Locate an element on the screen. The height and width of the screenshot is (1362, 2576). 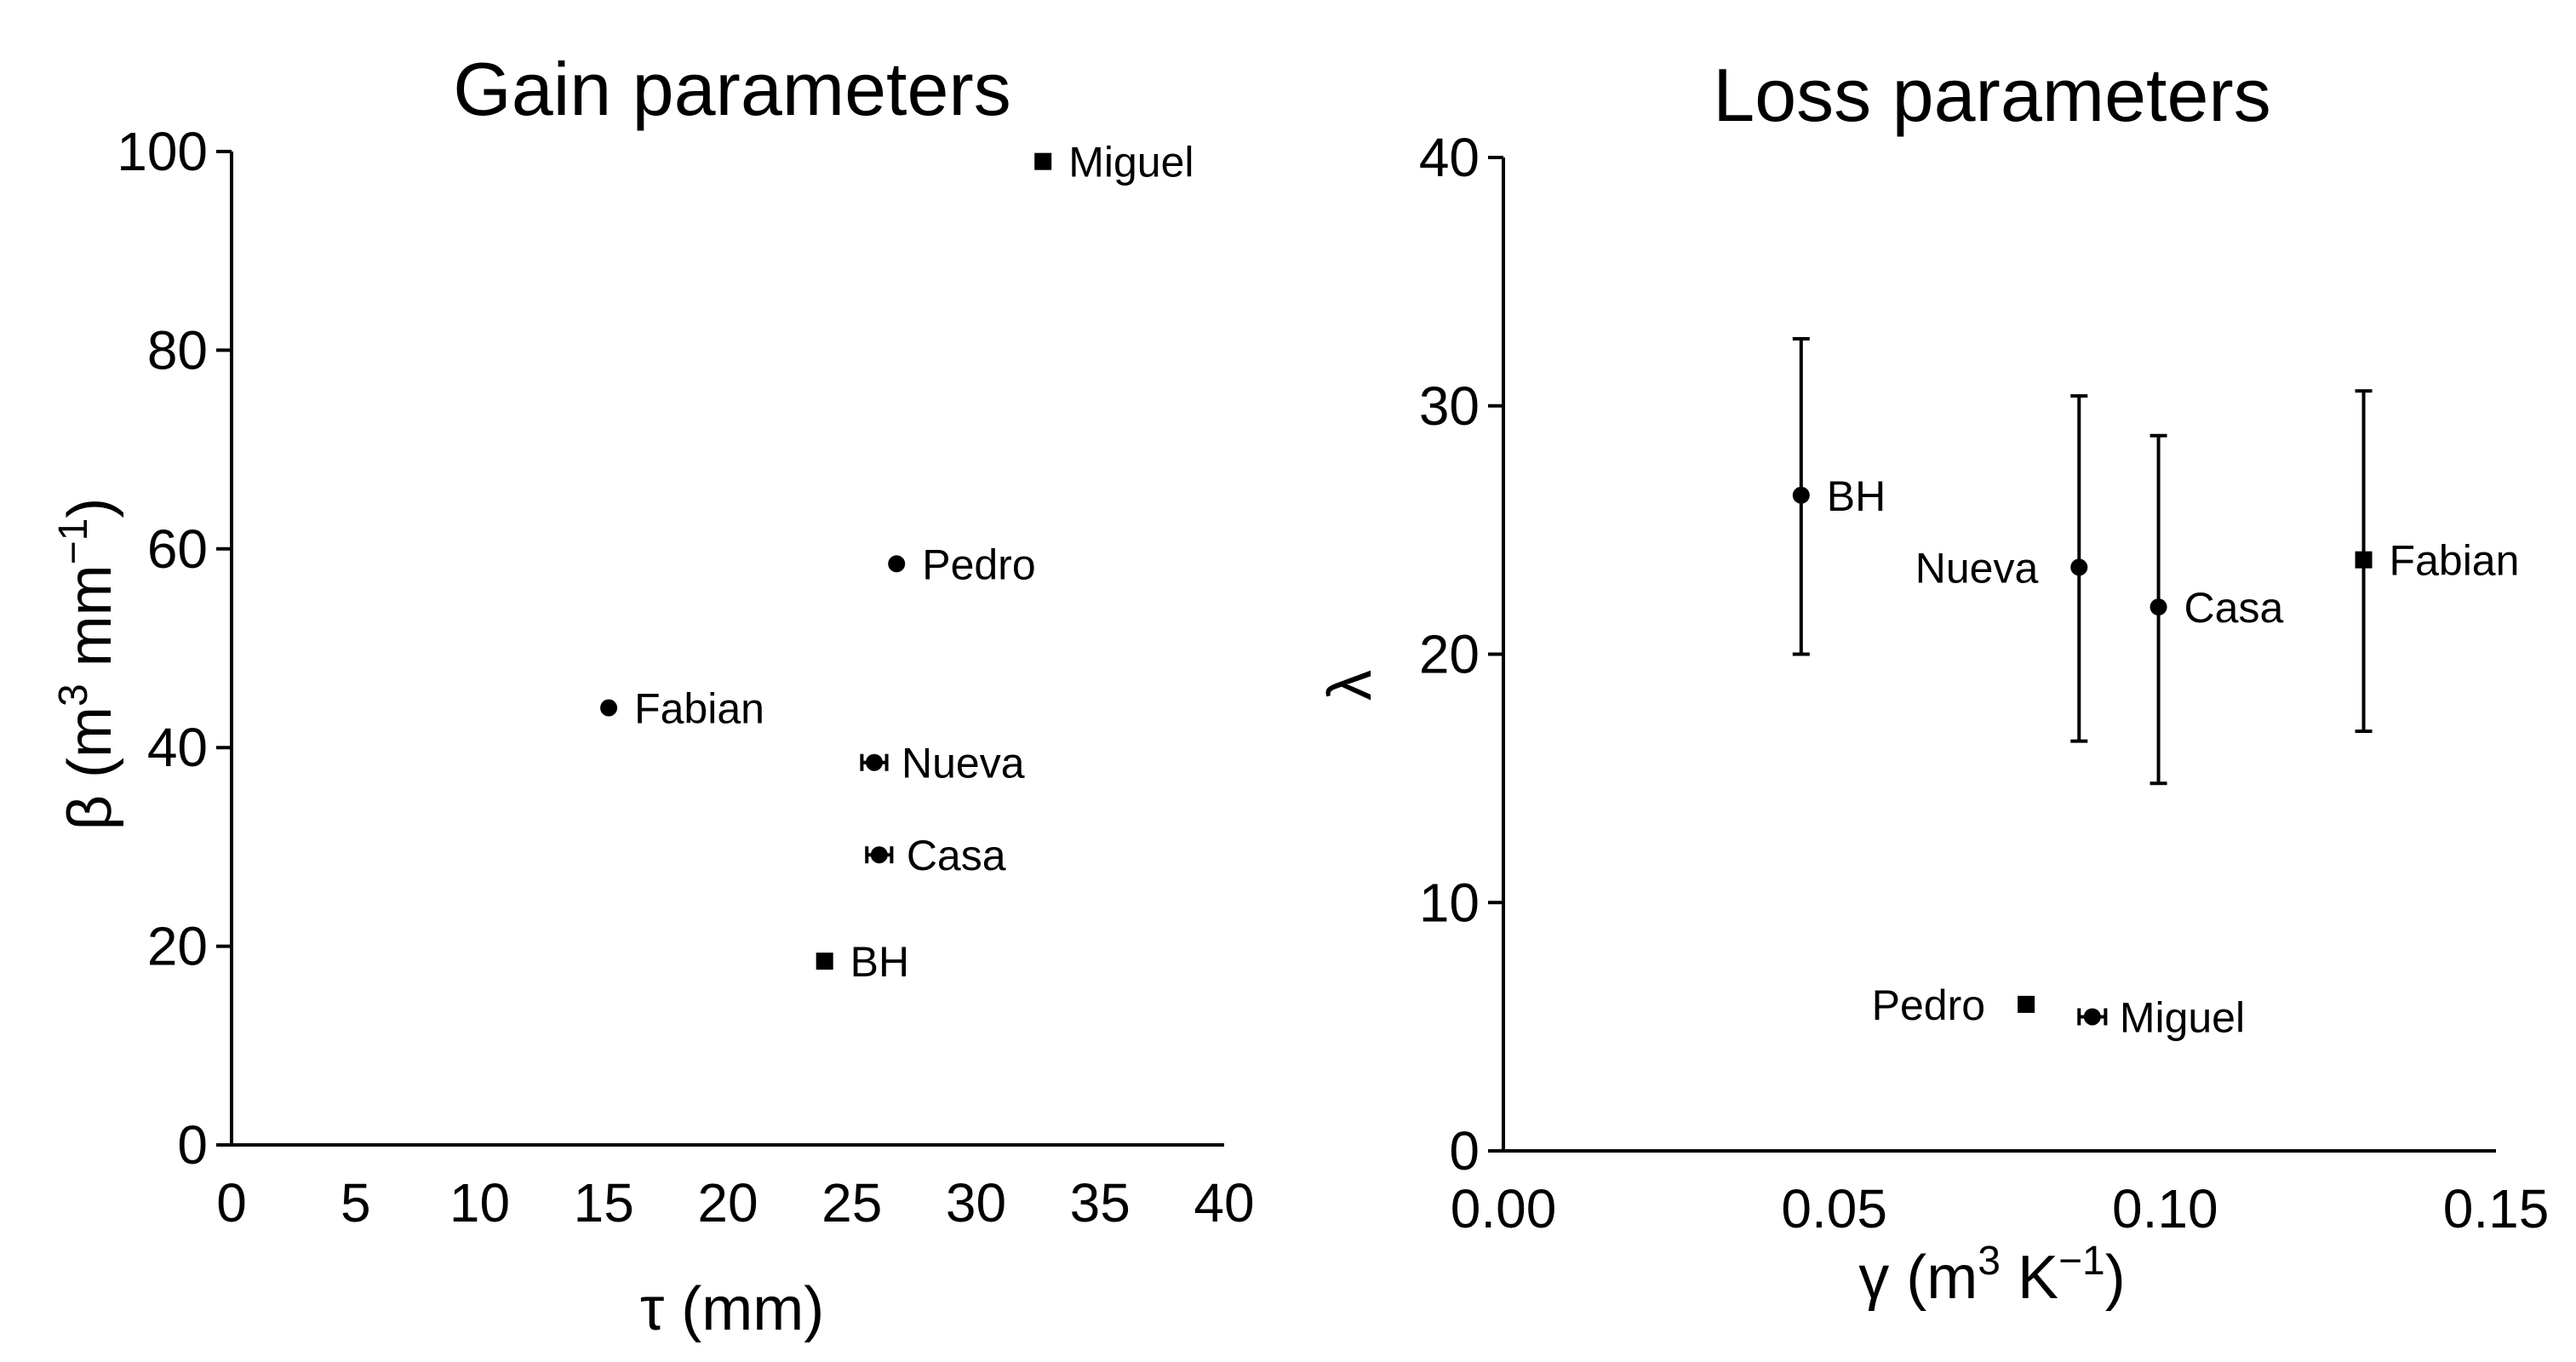
gain-point-casa: Casa is located at coordinates (935, 855).